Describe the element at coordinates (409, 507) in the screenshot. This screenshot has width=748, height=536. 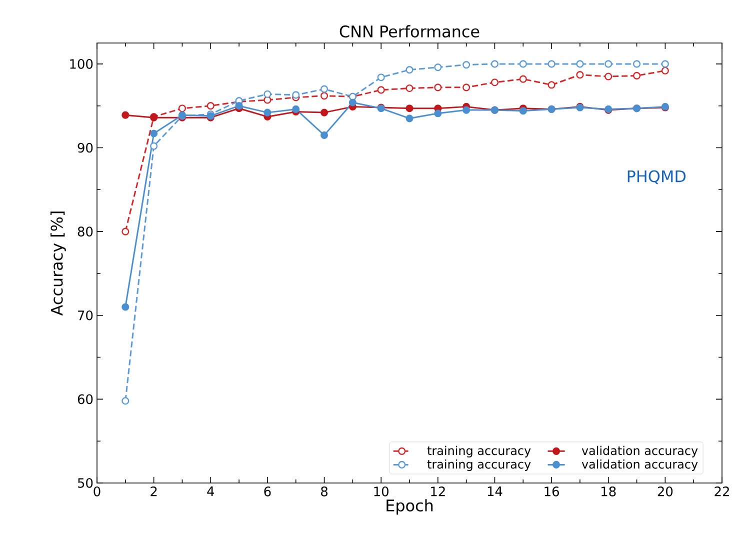
I see `x-axis-title: Epoch` at that location.